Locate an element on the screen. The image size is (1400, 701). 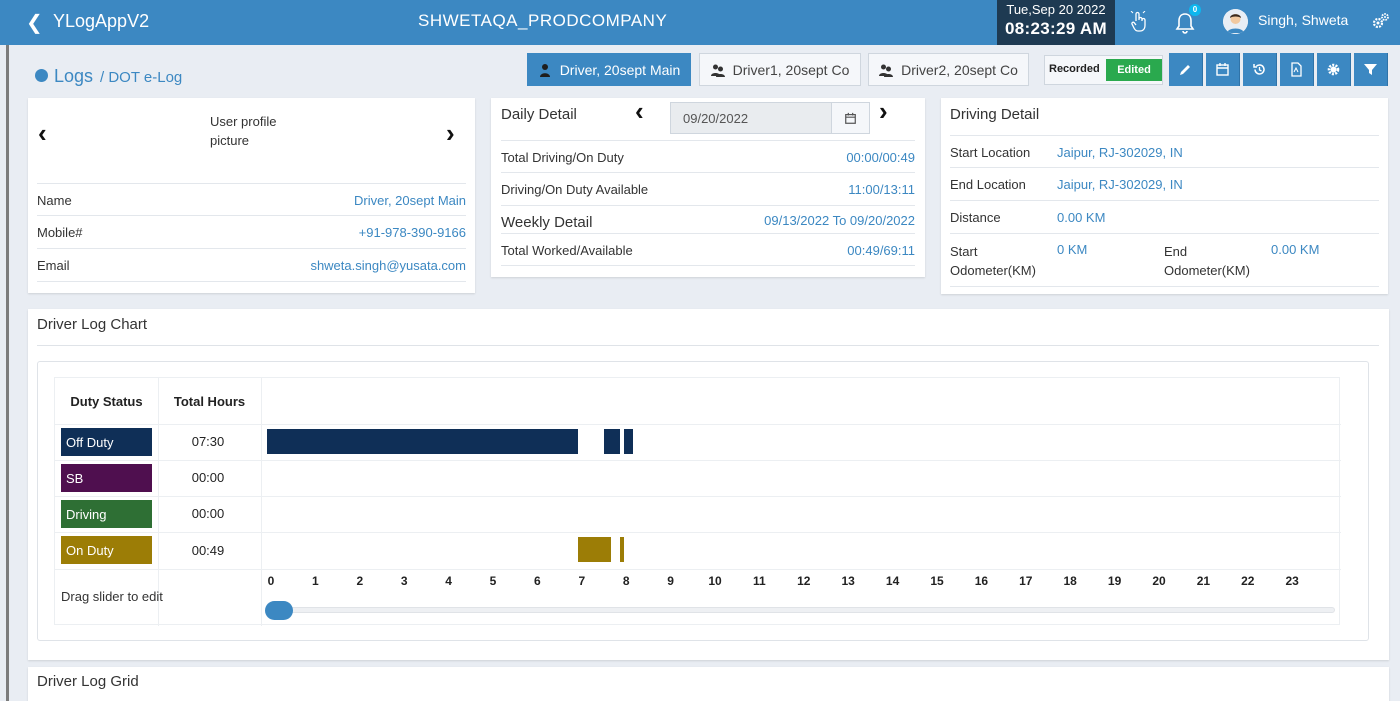
edit-button is located at coordinates (1186, 69).